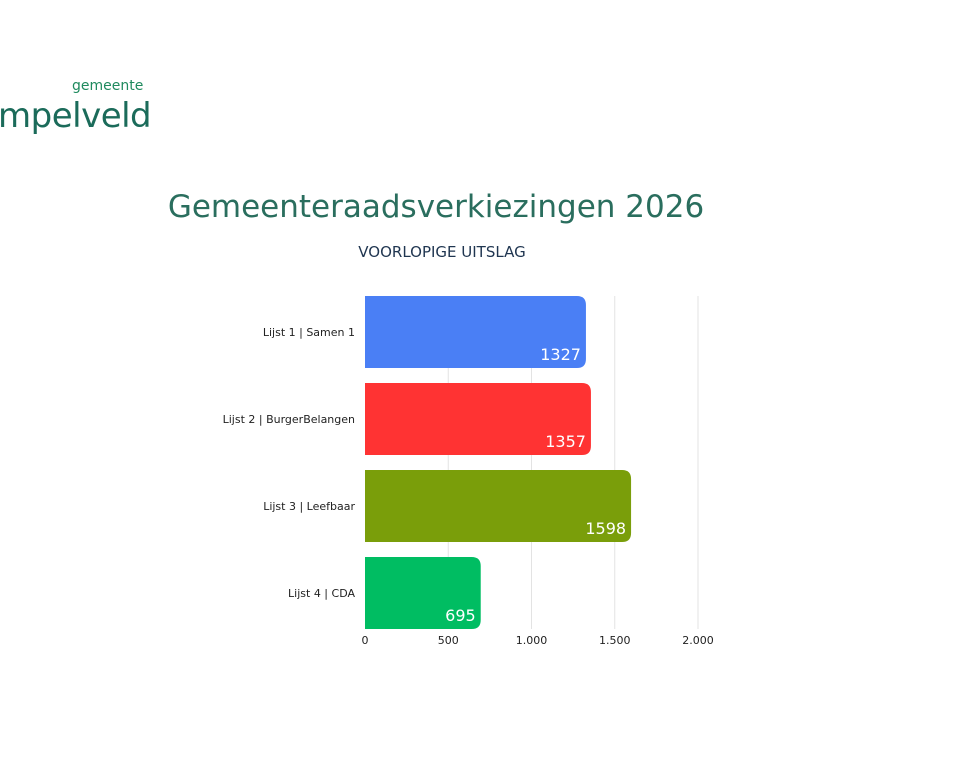 The width and height of the screenshot is (960, 768). Describe the element at coordinates (448, 640) in the screenshot. I see `x-tick-label: 500` at that location.